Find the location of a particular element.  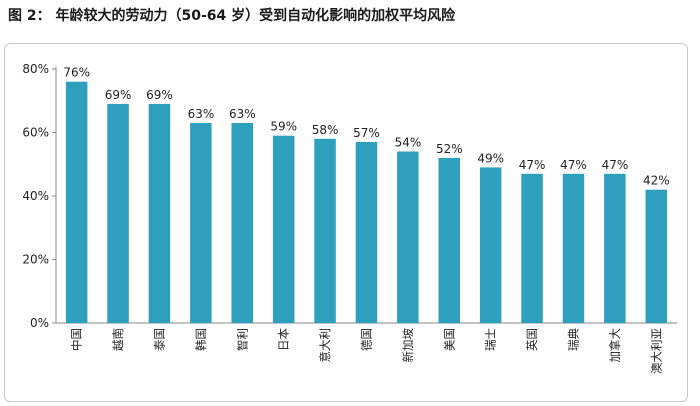

bar-value-label: 58% is located at coordinates (325, 130).